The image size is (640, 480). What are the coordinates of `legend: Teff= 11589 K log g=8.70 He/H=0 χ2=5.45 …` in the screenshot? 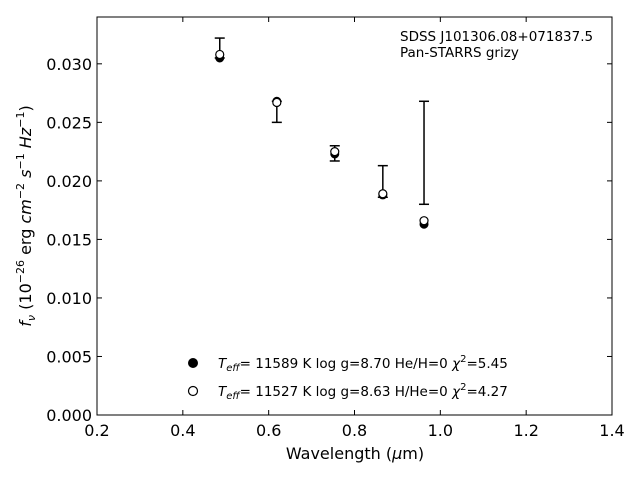 It's located at (347, 378).